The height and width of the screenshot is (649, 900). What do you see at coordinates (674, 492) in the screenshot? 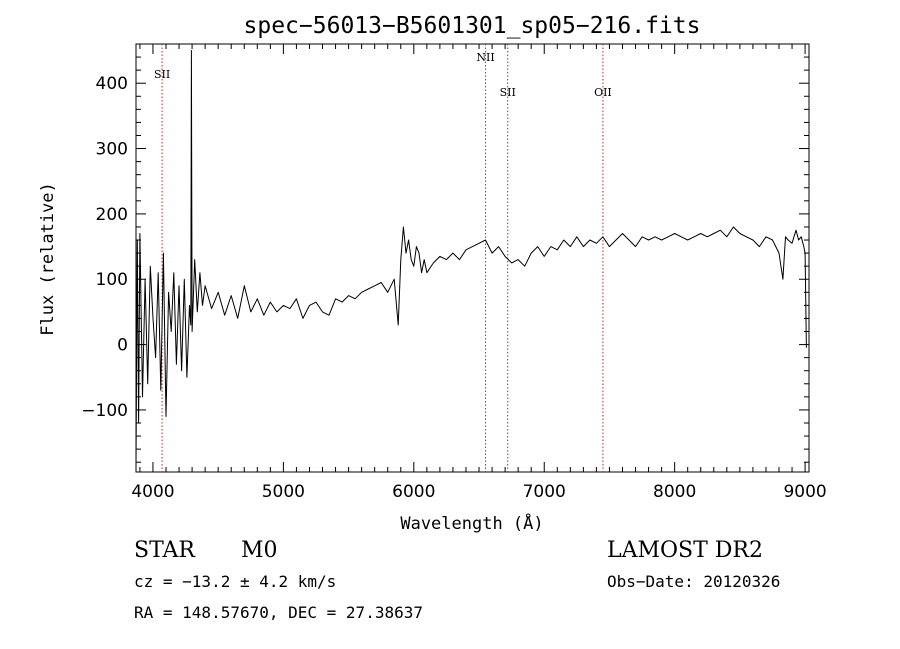
I see `x-tick-label: 8000` at bounding box center [674, 492].